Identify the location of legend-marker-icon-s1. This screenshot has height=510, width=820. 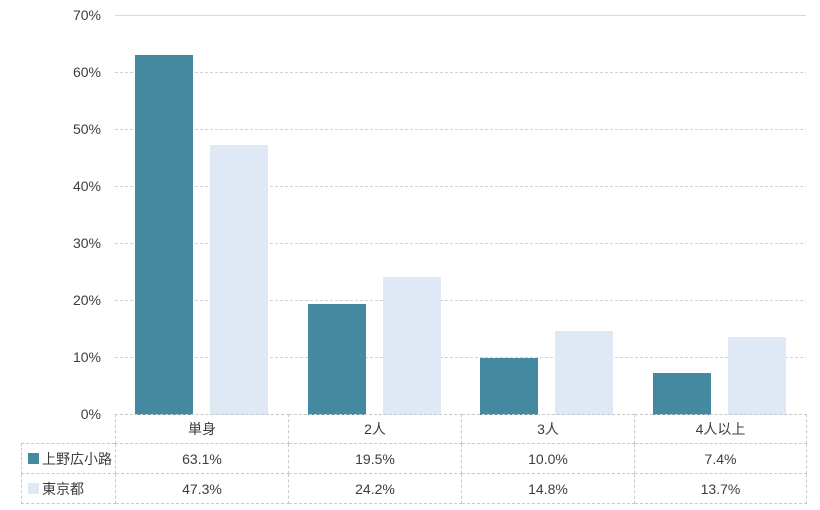
(33, 488).